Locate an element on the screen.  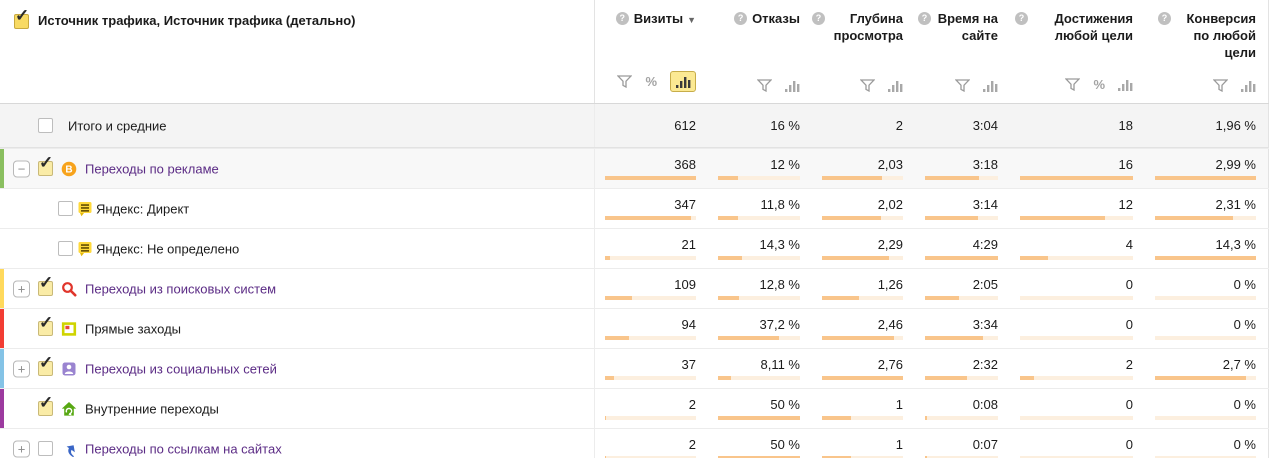
metric-value: 4 is located at coordinates (1129, 244).